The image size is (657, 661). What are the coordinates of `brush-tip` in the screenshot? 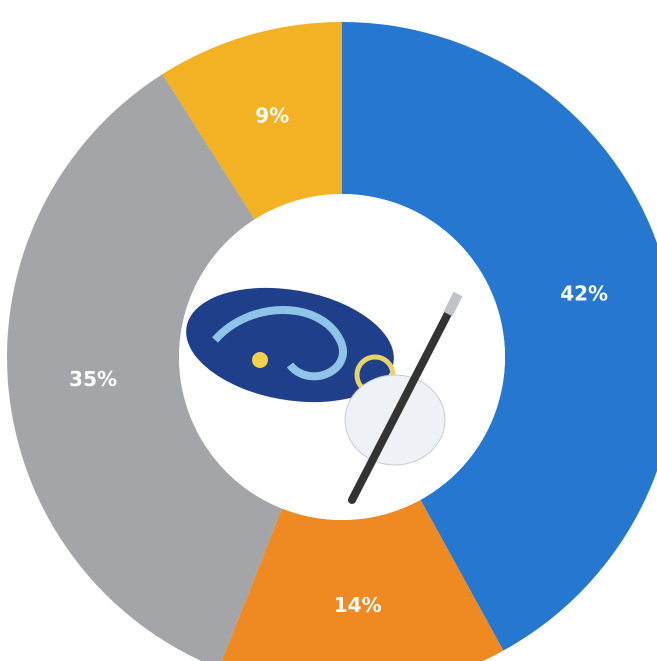 It's located at (453, 304).